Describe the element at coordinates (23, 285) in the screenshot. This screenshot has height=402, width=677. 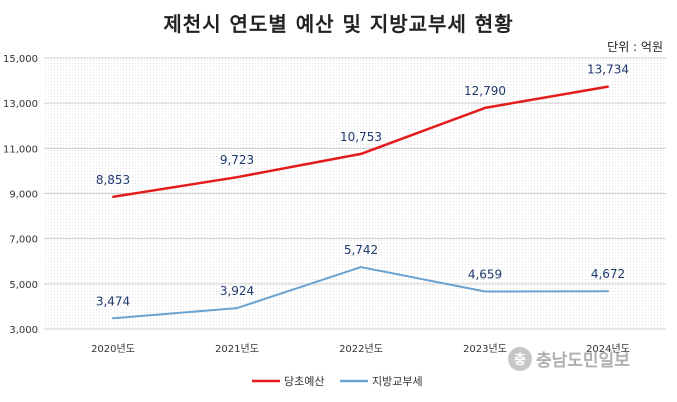
I see `y-tick-label: 5,000` at that location.